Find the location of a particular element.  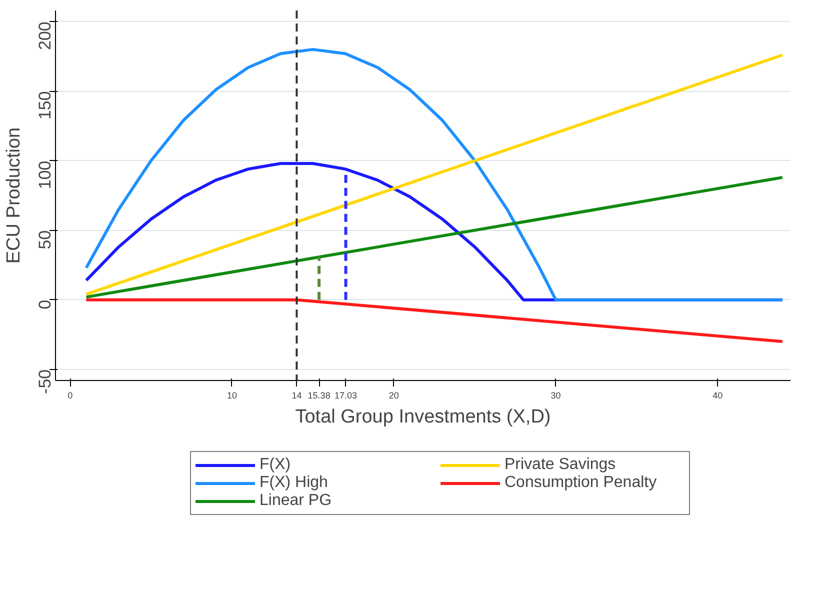

legend-label: F(X) is located at coordinates (276, 465).